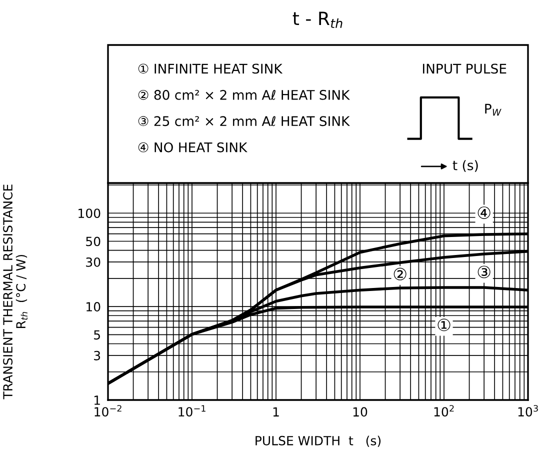  What do you see at coordinates (210, 69) in the screenshot?
I see `text: ① INFINITE HEAT SINK` at bounding box center [210, 69].